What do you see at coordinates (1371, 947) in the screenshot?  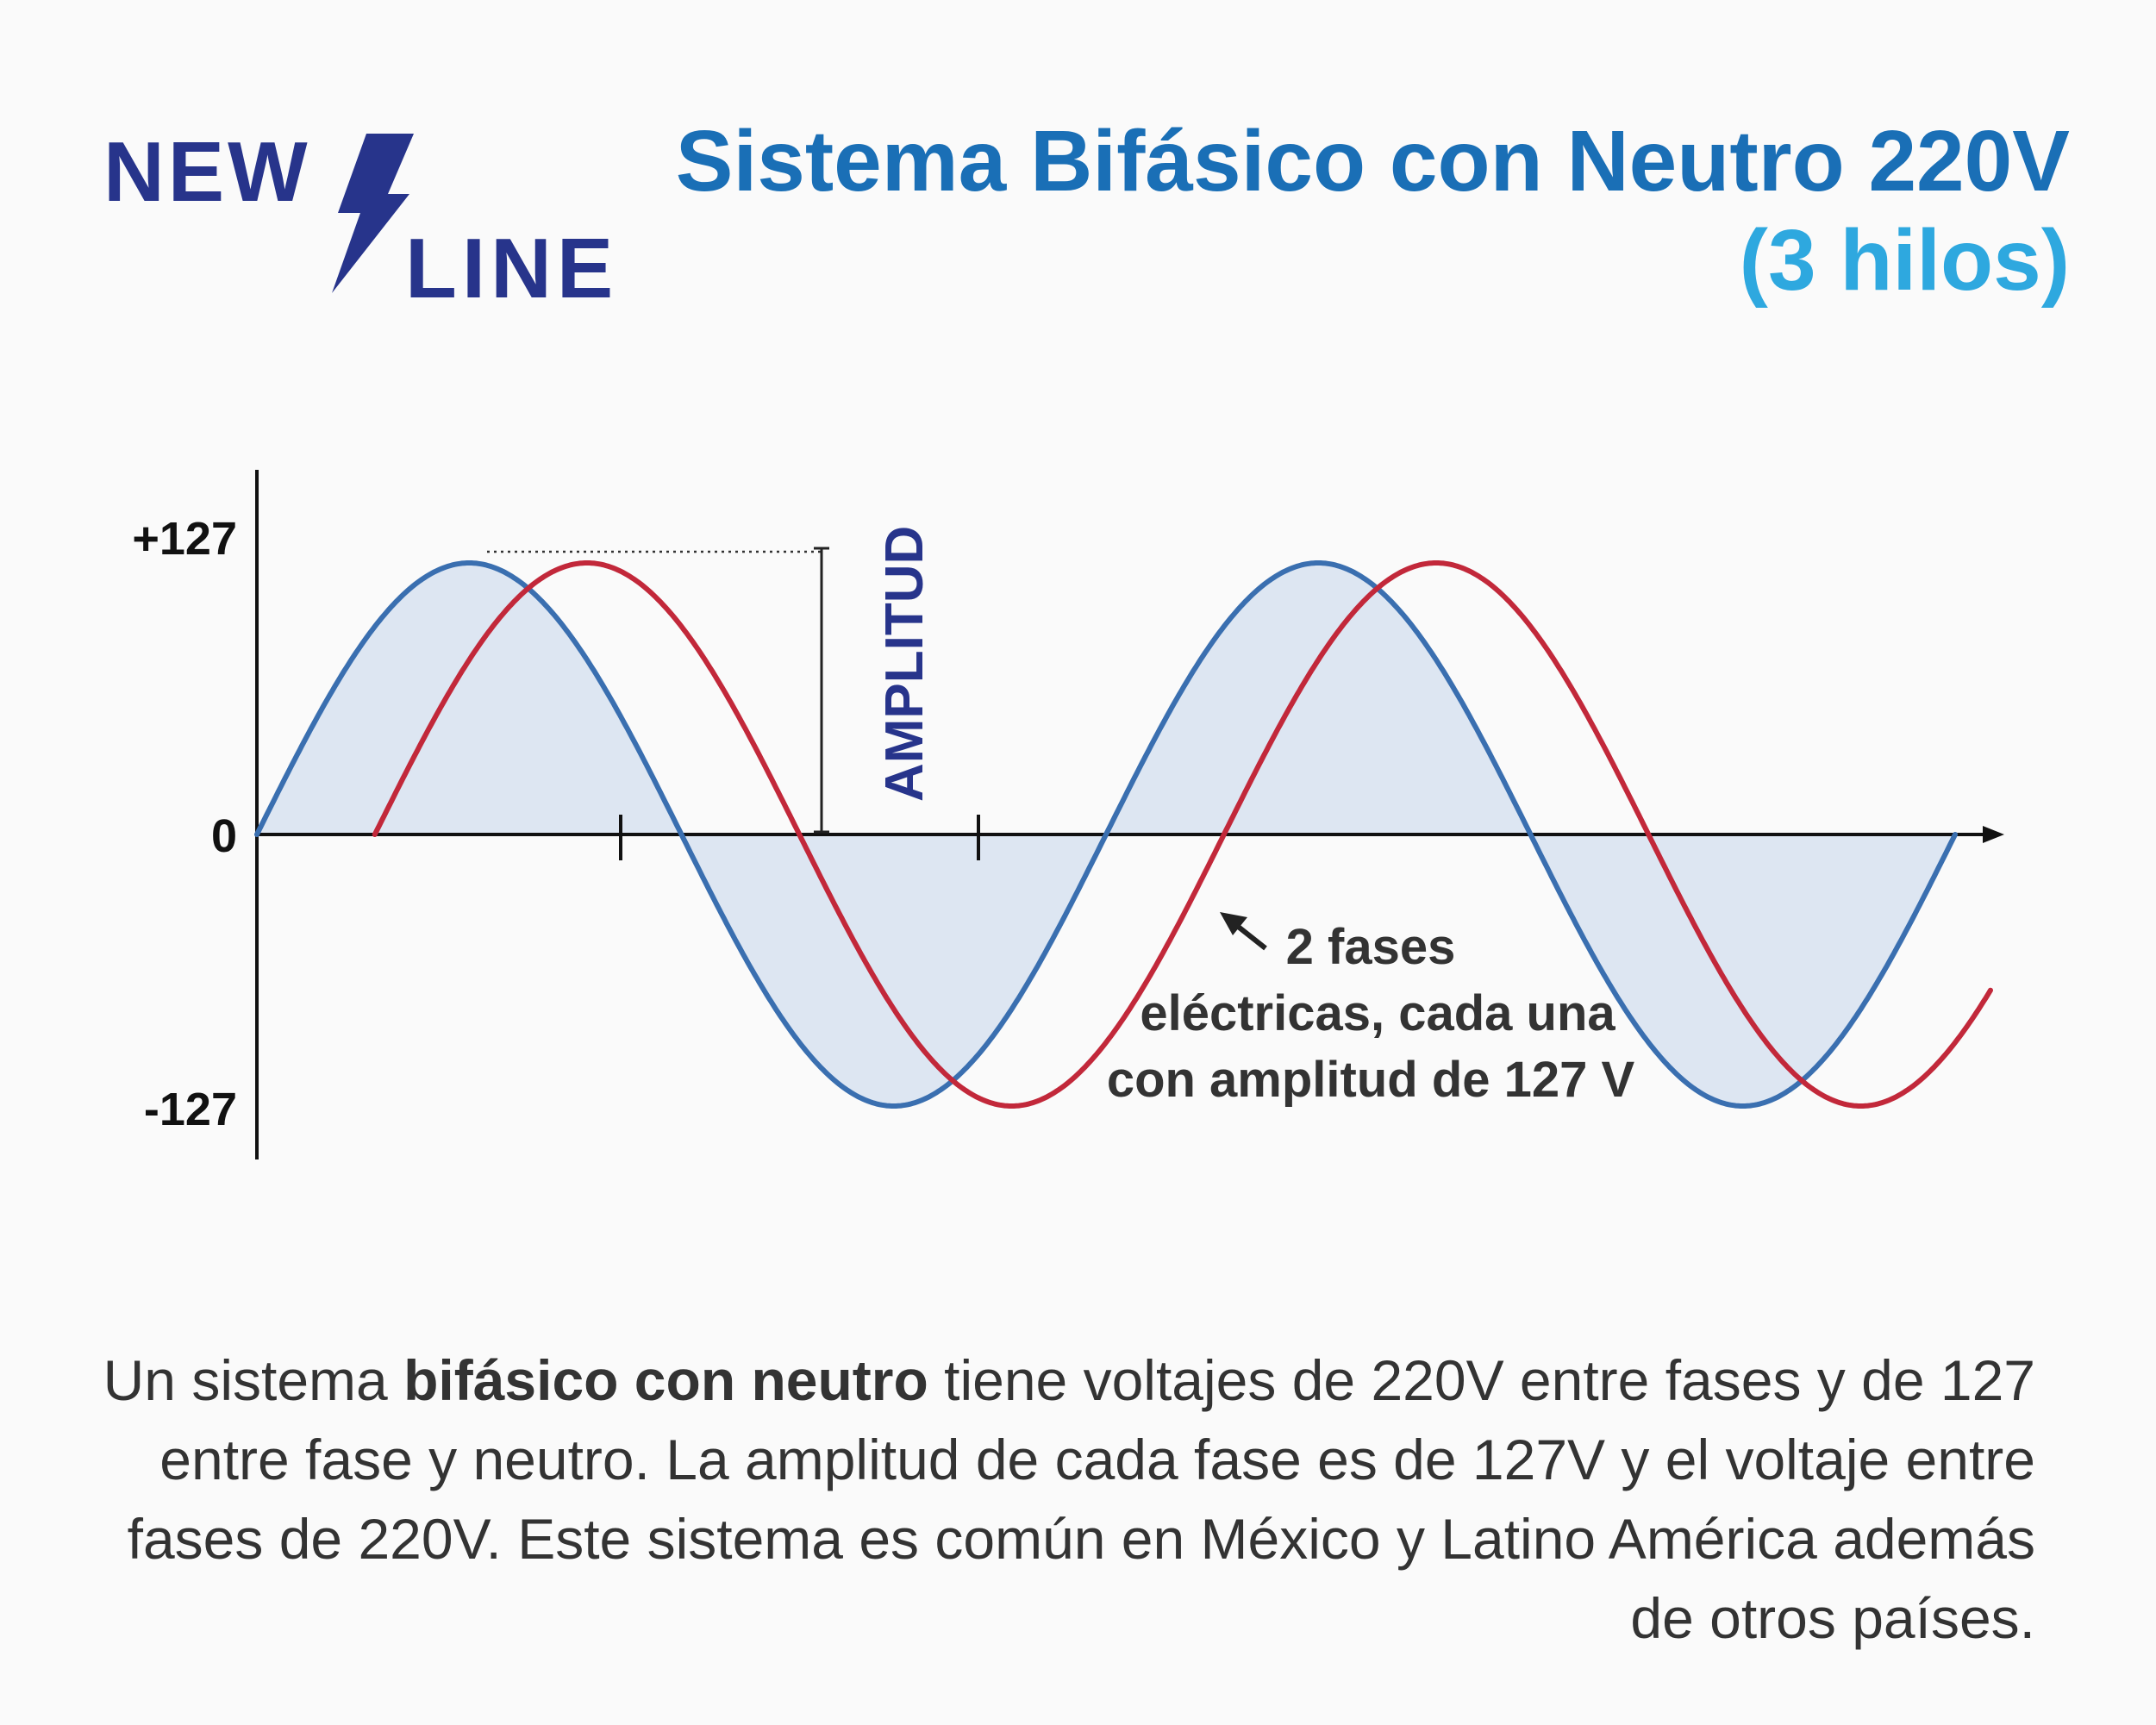 I see `phases-note-line-1: 2 fases` at bounding box center [1371, 947].